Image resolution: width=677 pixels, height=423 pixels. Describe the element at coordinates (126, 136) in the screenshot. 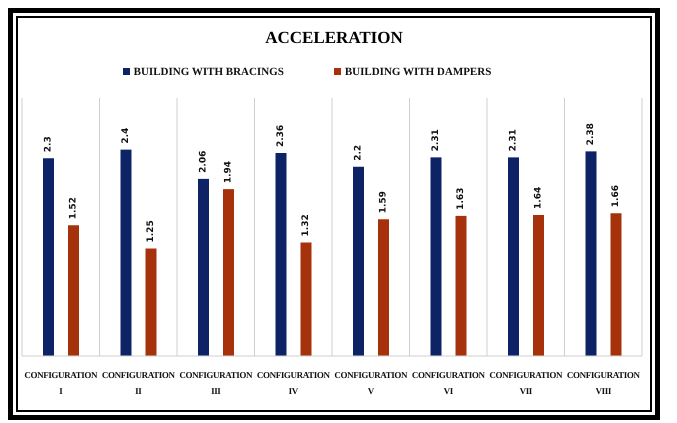

I see `data-label: 2.4` at that location.